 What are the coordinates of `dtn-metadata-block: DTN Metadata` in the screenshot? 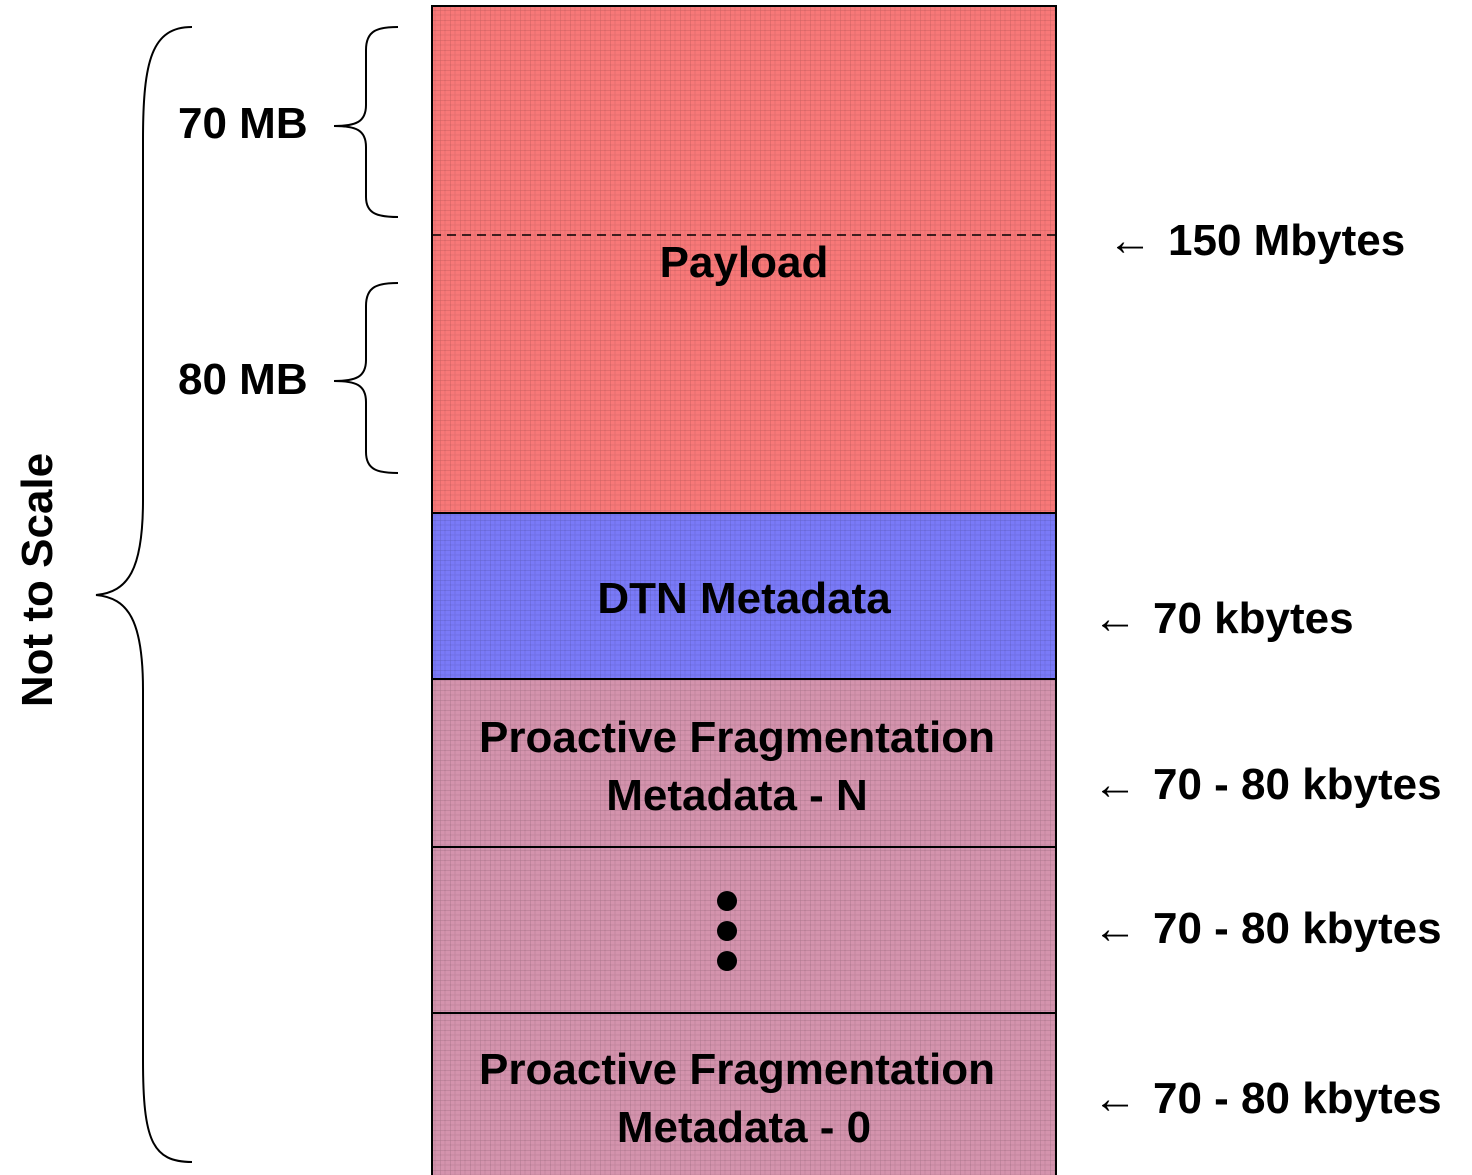 It's located at (744, 596).